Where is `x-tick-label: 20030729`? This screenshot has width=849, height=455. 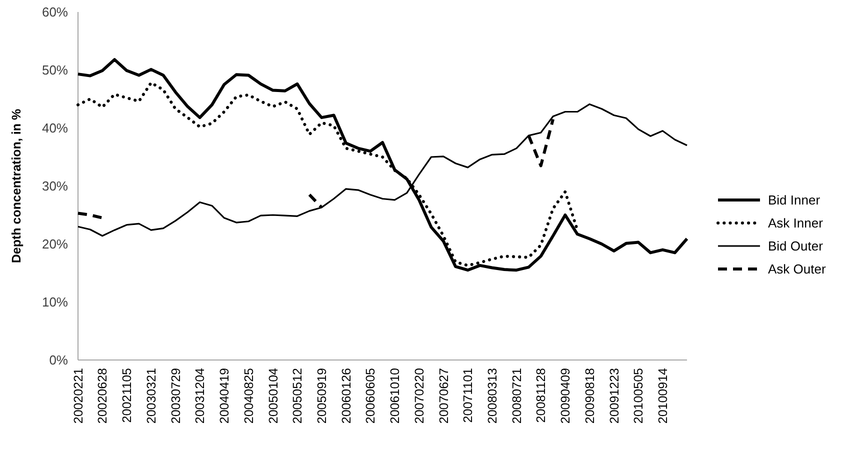 x-tick-label: 20030729 is located at coordinates (175, 396).